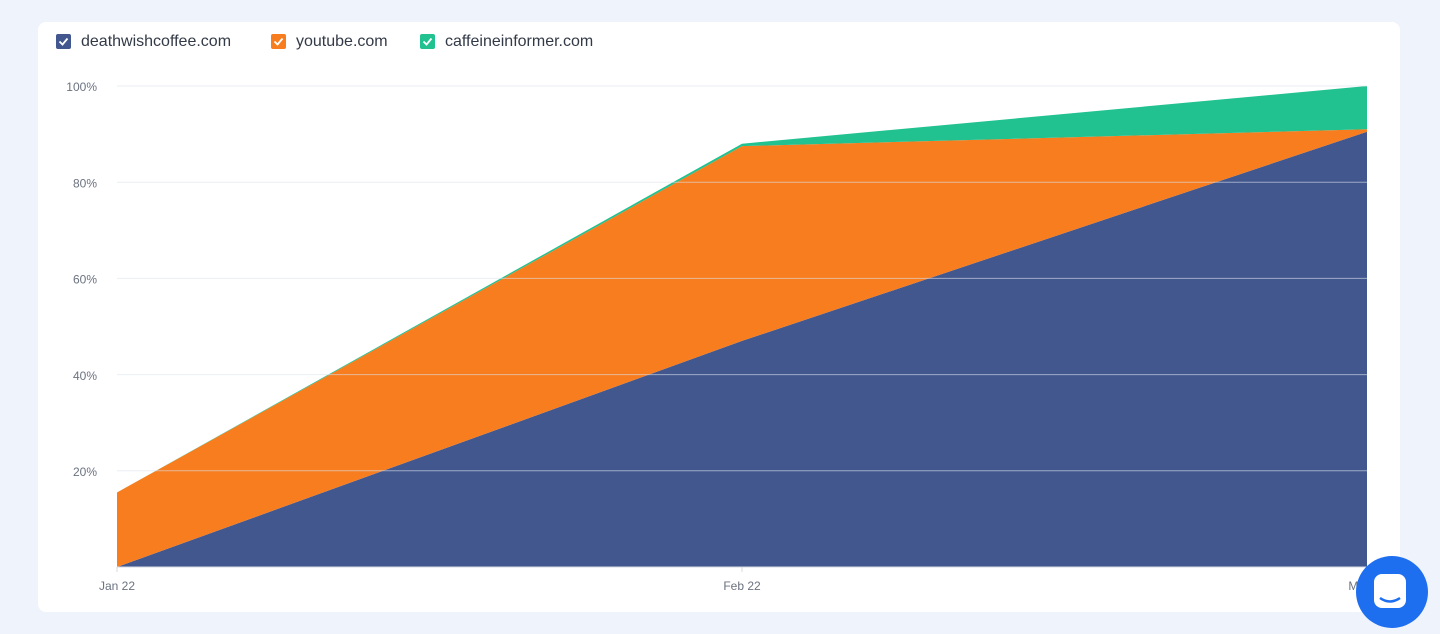 The height and width of the screenshot is (634, 1440). Describe the element at coordinates (81, 87) in the screenshot. I see `y-tick-label: 100%` at that location.